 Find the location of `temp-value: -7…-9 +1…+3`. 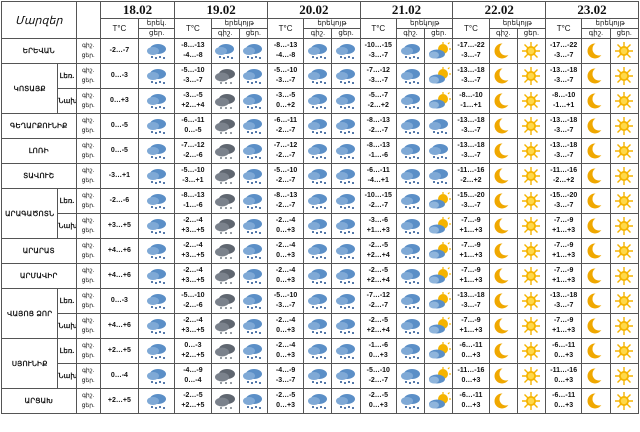

temp-value: -7…-9 +1…+3 is located at coordinates (471, 251).